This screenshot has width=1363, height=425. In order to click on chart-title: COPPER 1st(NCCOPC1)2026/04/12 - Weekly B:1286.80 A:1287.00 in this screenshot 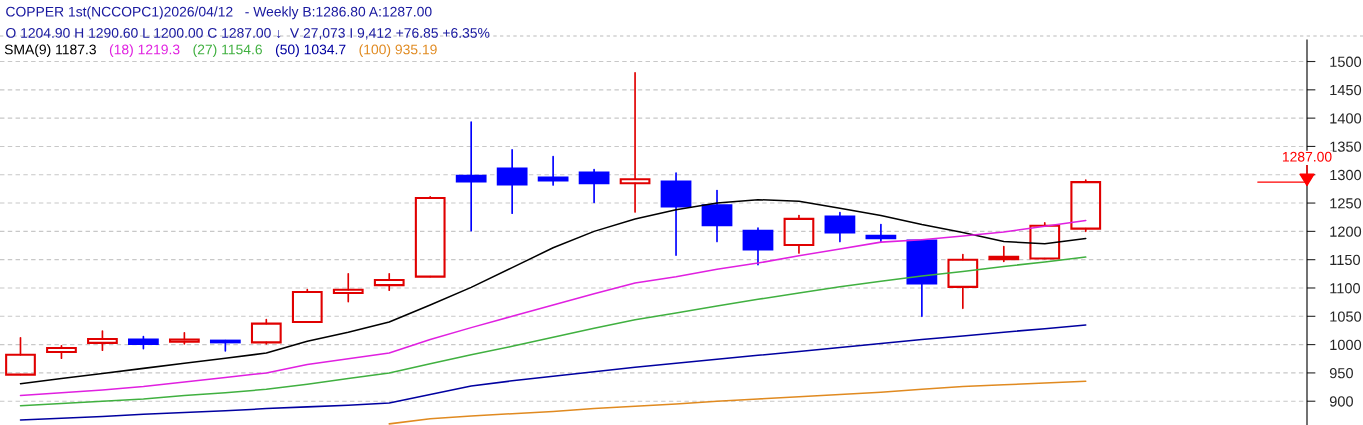, I will do `click(219, 13)`.